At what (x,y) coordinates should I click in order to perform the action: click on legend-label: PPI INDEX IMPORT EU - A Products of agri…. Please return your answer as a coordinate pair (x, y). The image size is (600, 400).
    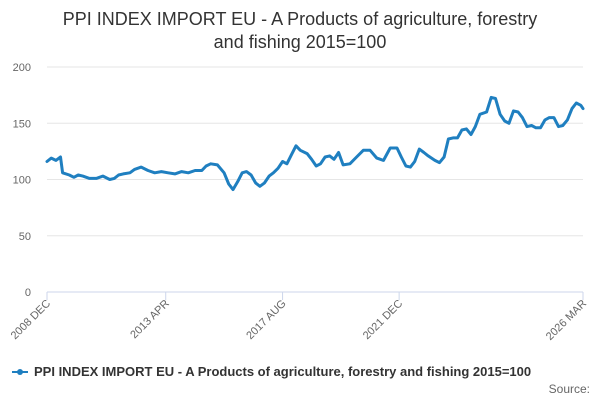
    Looking at the image, I should click on (283, 371).